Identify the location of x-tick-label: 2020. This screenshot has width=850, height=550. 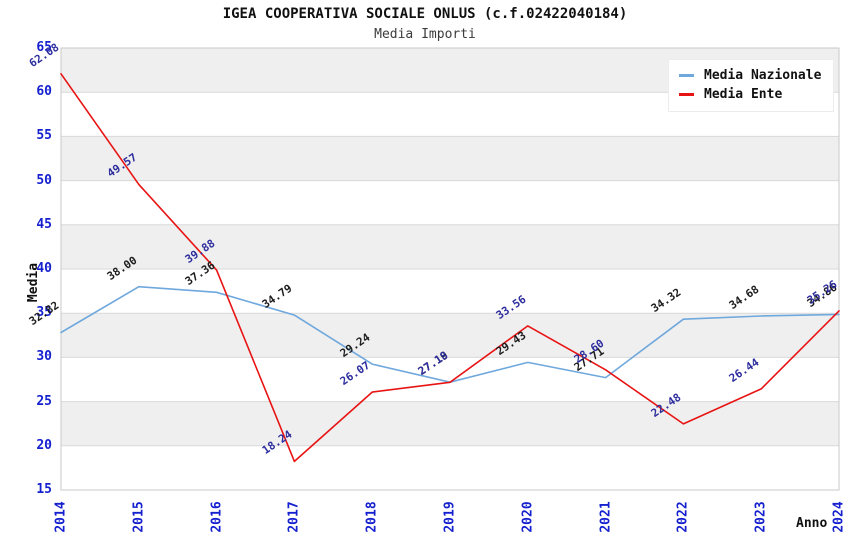
(528, 517).